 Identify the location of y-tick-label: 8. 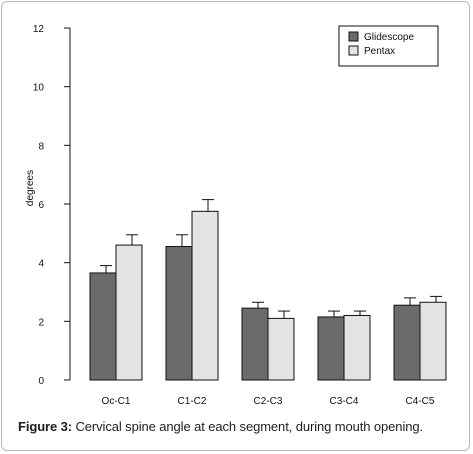
(41, 146).